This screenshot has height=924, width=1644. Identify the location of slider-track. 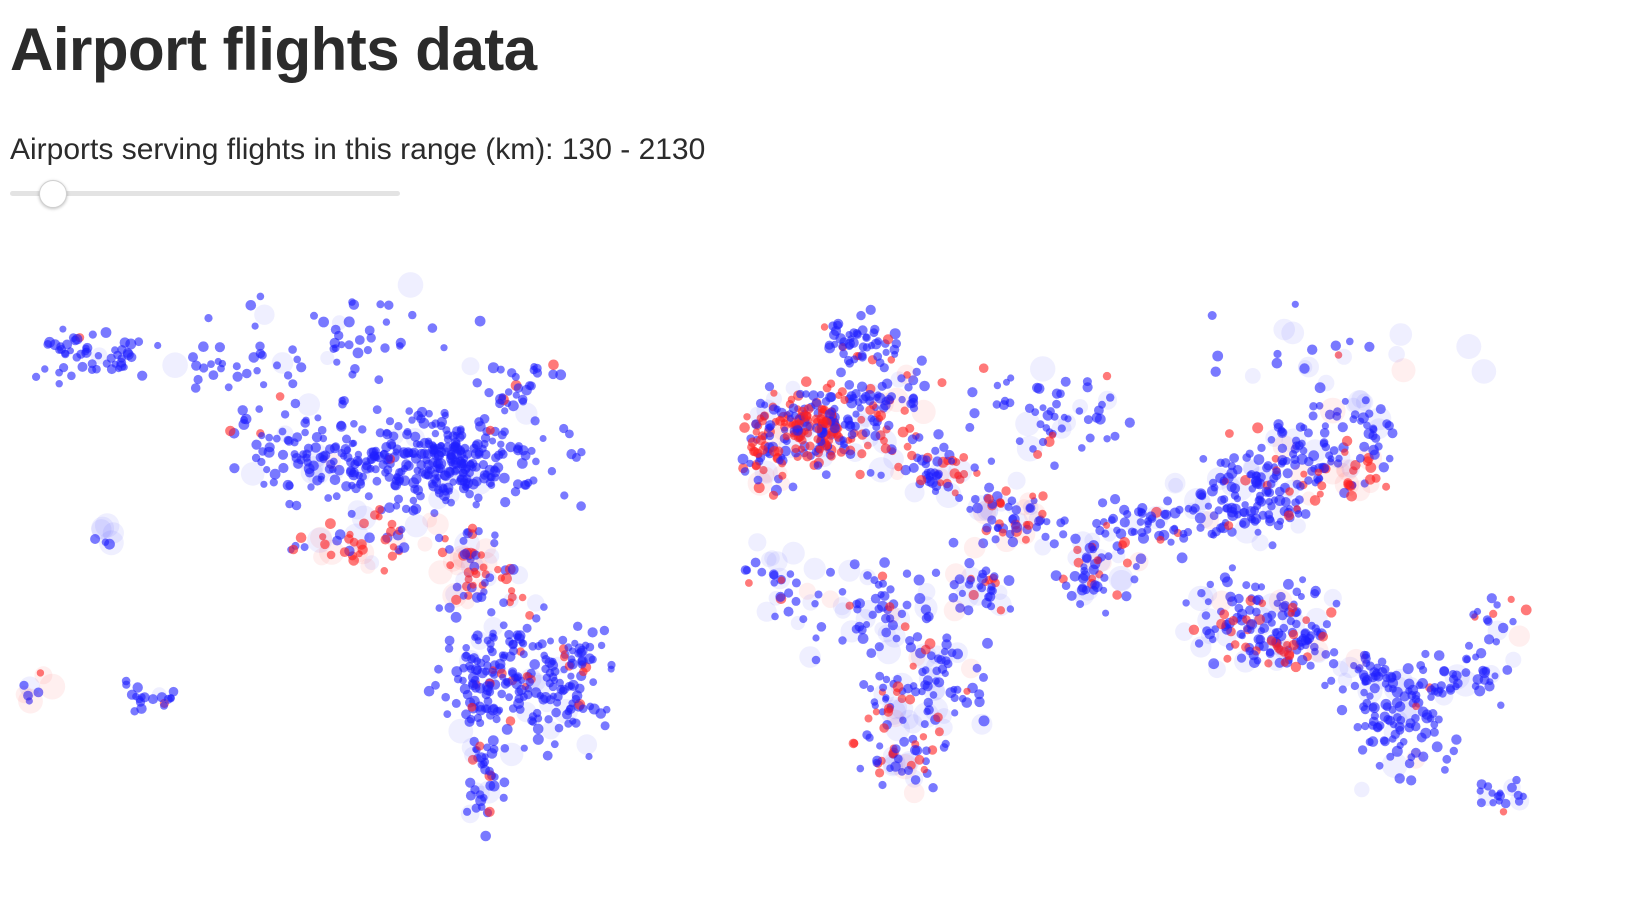
(205, 193).